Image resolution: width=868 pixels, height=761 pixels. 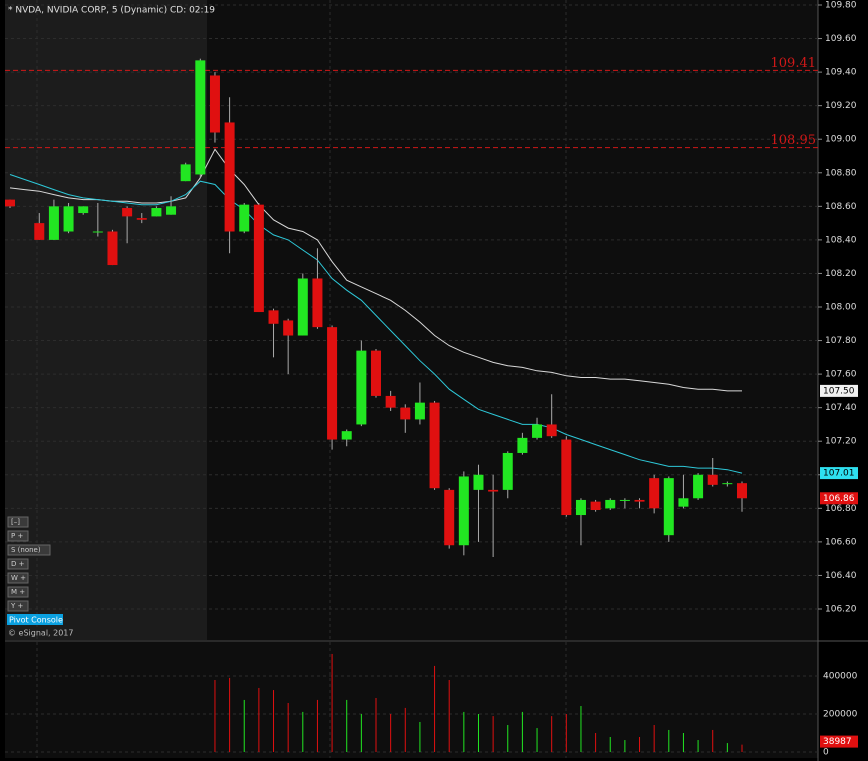 What do you see at coordinates (841, 6) in the screenshot?
I see `y-tick-label: 109.80` at bounding box center [841, 6].